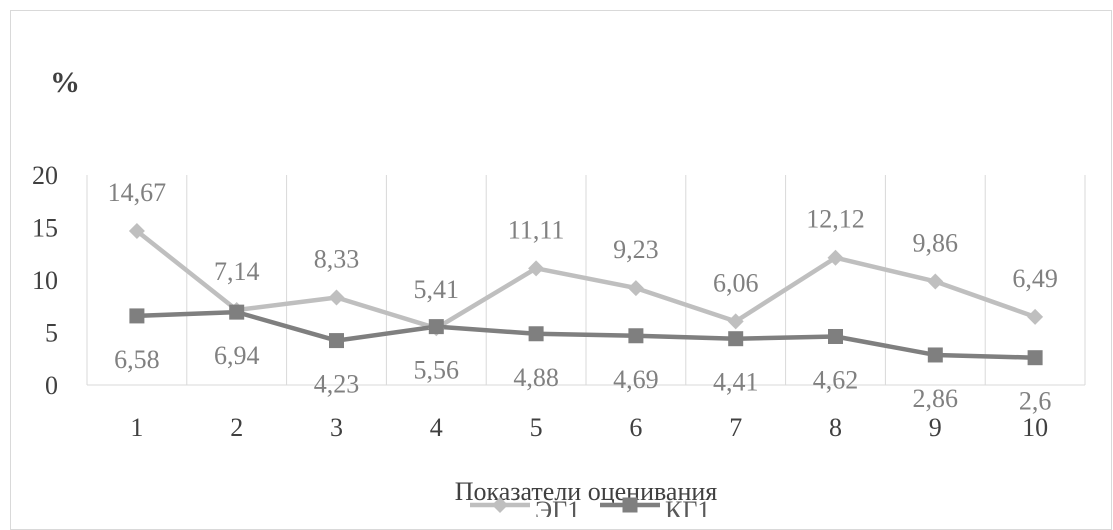  Describe the element at coordinates (586, 334) in the screenshot. I see `series-line` at that location.